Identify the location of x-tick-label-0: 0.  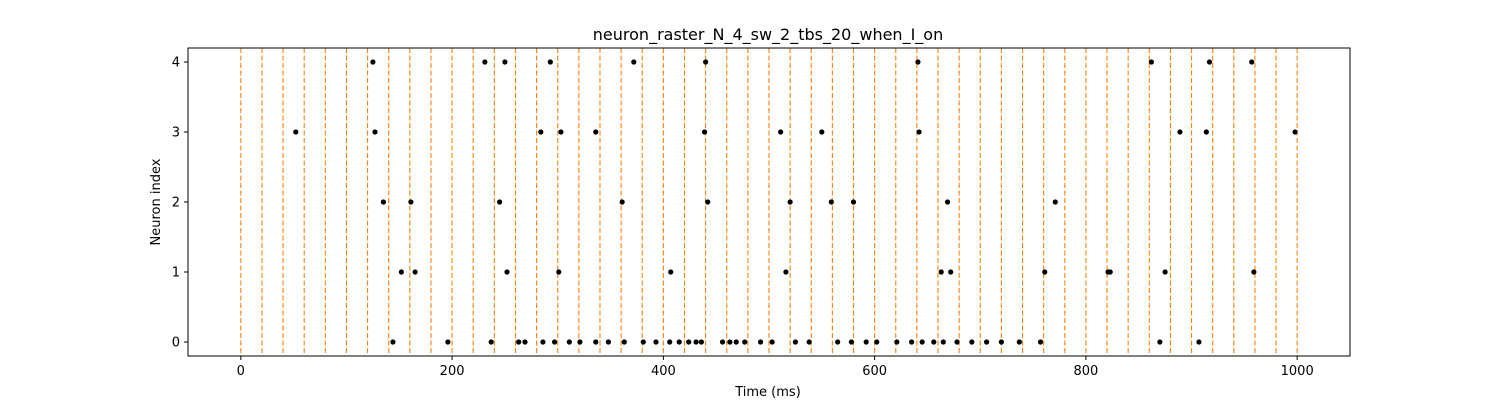
(241, 371).